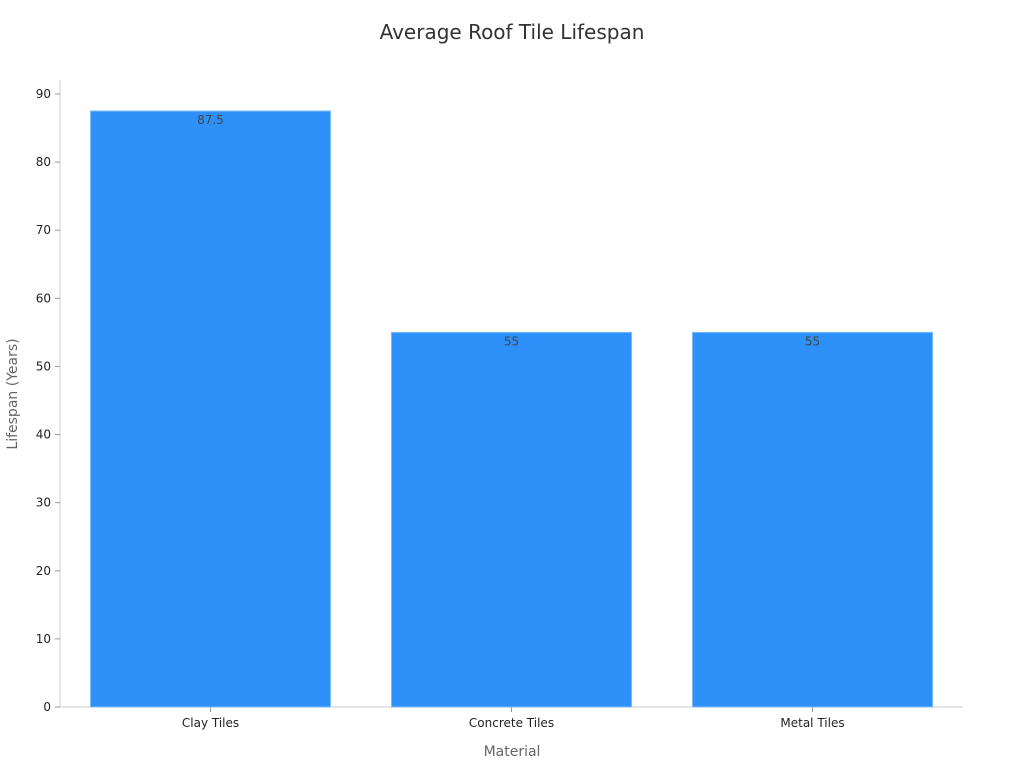  What do you see at coordinates (43, 298) in the screenshot?
I see `y-tick-label: 60` at bounding box center [43, 298].